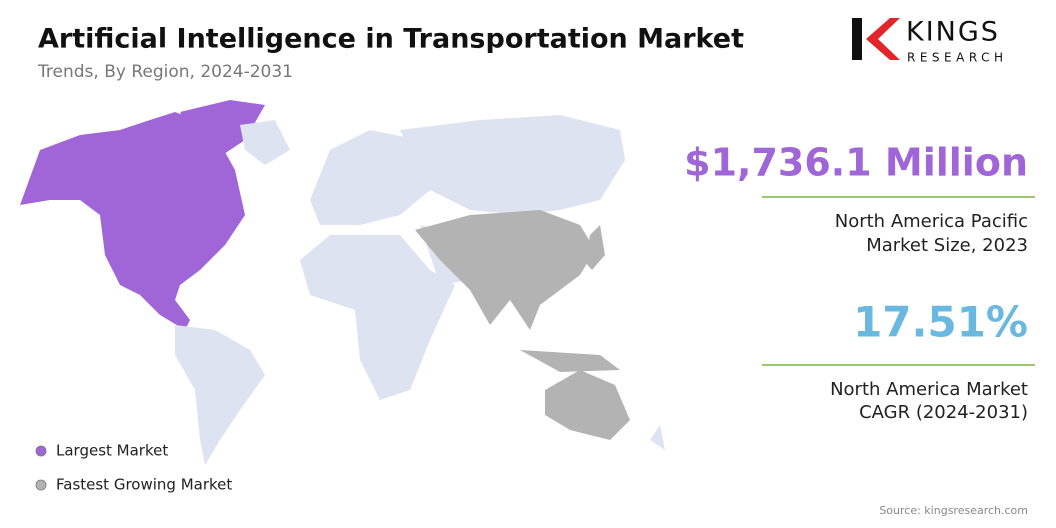  Describe the element at coordinates (929, 389) in the screenshot. I see `stat-label: North America Market` at that location.